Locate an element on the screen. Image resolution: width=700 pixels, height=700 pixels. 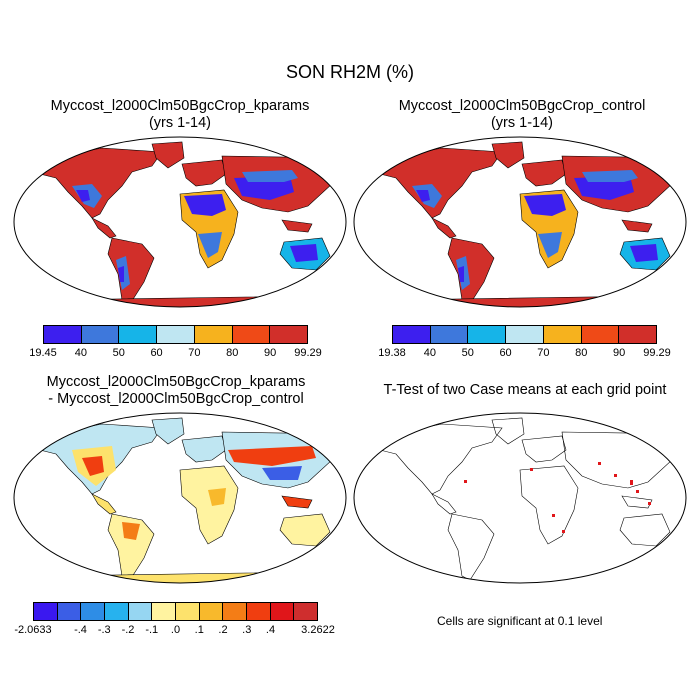
panel2-title-line1: Myccost_l2000Clm50BgcCrop_control is located at coordinates (522, 106).